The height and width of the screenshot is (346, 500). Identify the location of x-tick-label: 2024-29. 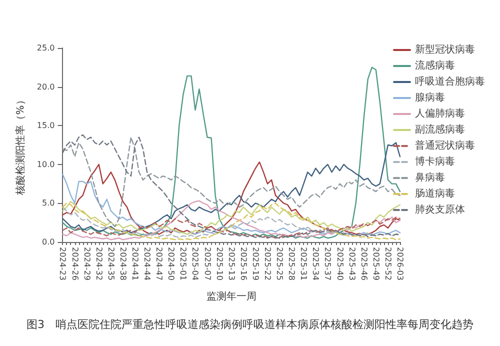
(87, 263).